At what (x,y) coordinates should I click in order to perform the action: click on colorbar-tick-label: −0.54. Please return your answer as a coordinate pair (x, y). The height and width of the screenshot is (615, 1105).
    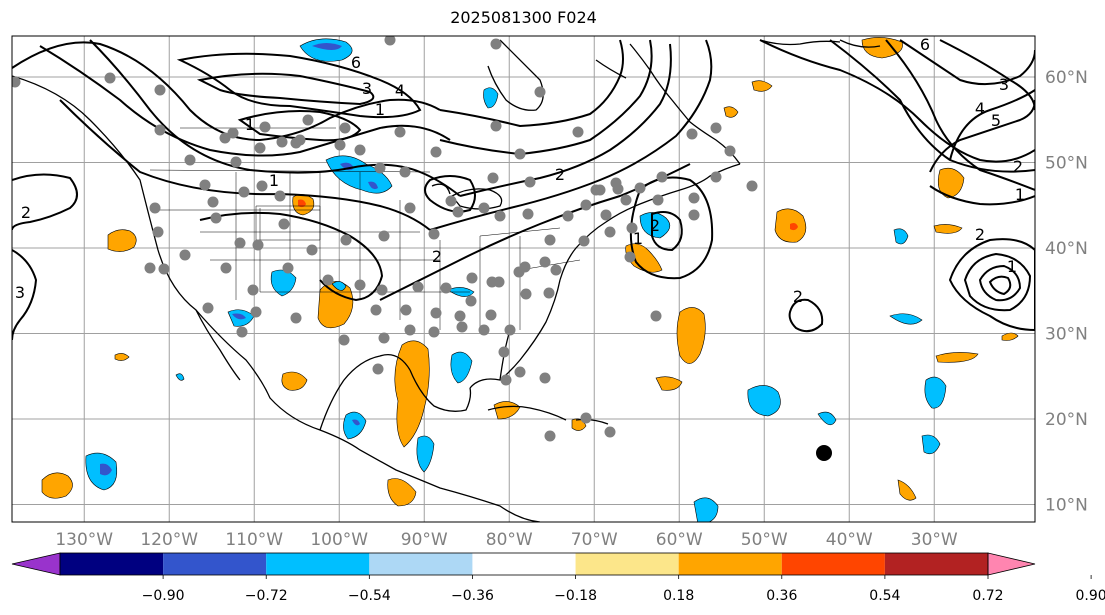
    Looking at the image, I should click on (369, 596).